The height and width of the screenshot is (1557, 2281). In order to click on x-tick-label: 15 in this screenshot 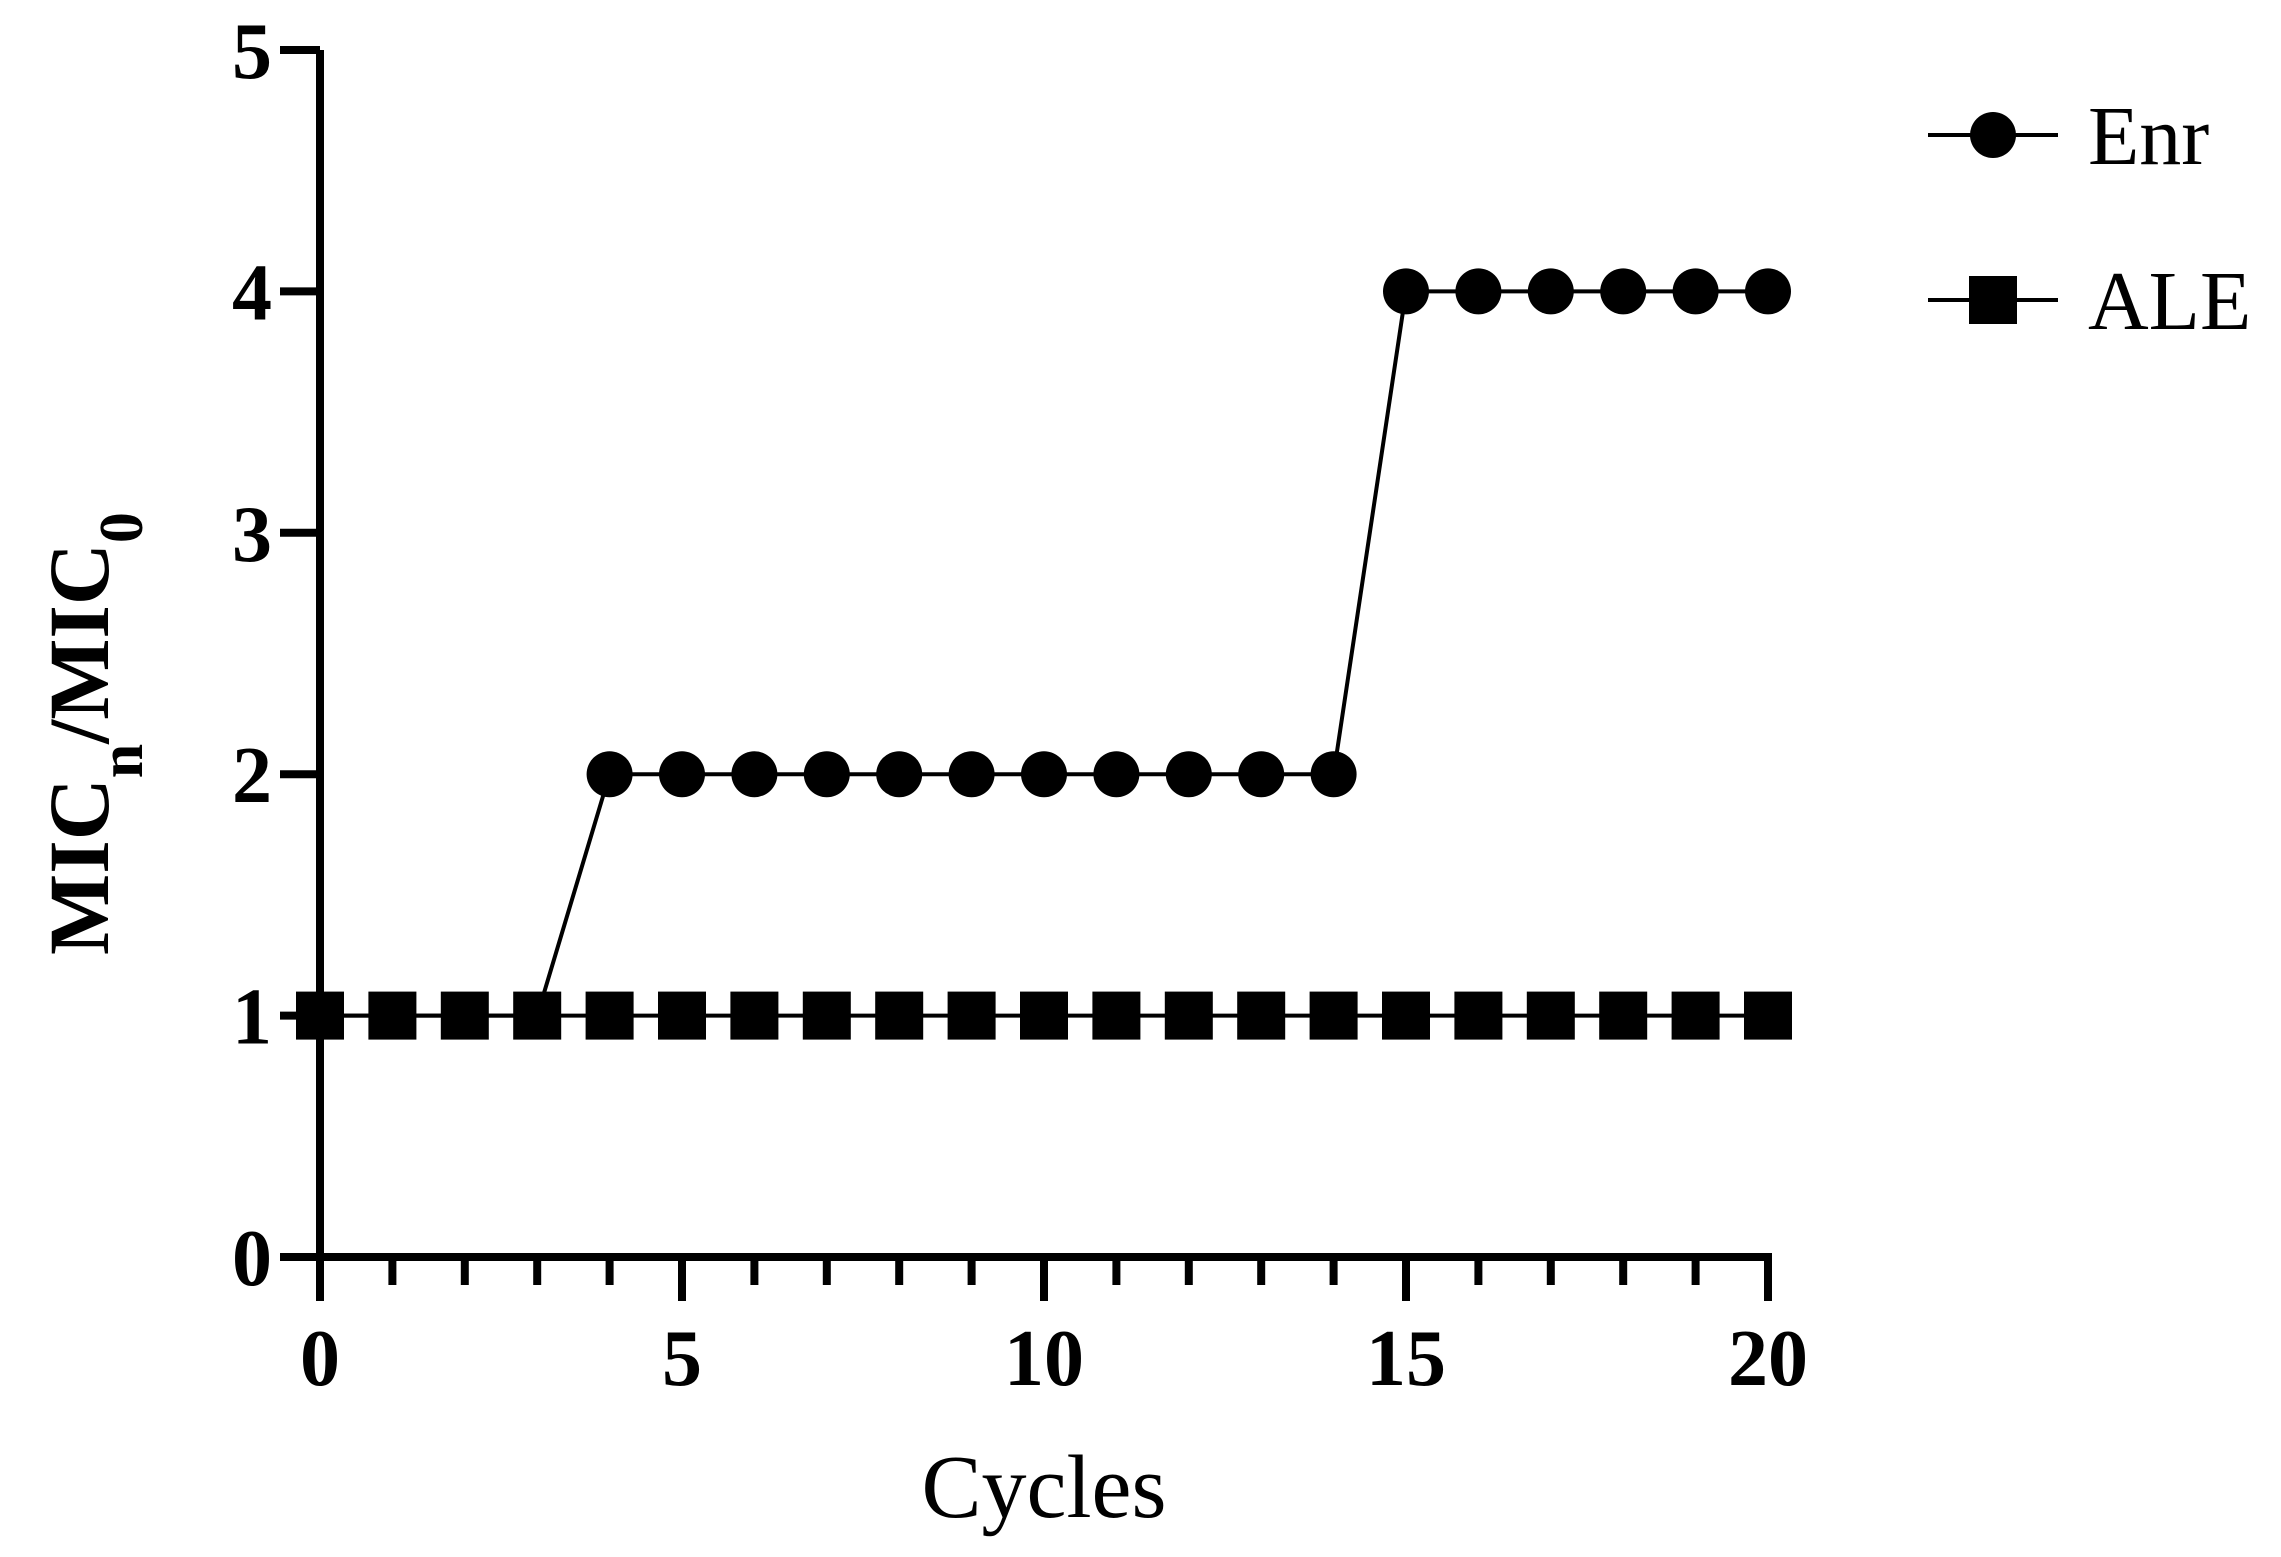, I will do `click(1406, 1359)`.